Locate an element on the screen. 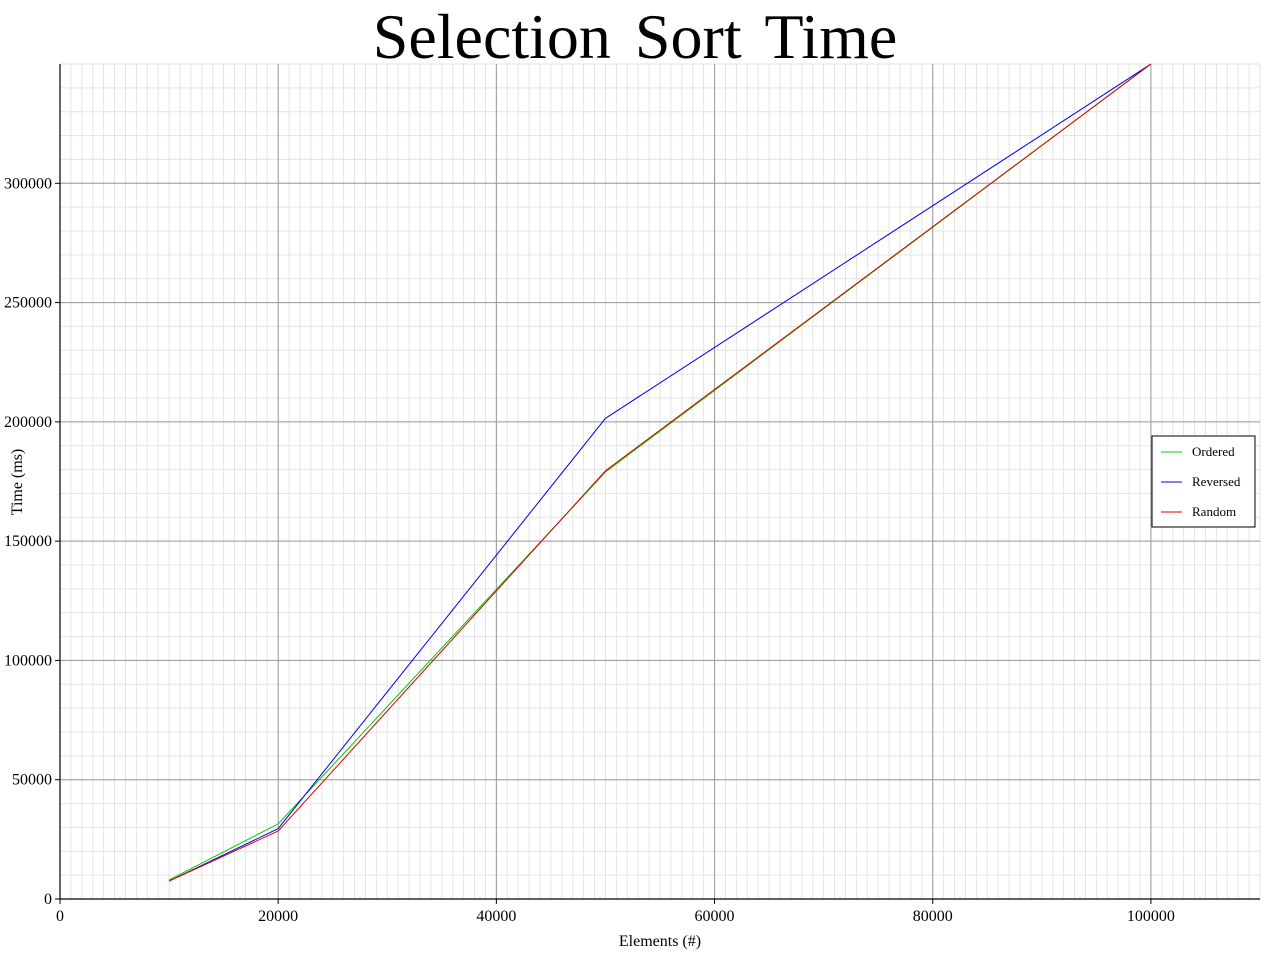  x-tick-label: 60000 is located at coordinates (715, 916).